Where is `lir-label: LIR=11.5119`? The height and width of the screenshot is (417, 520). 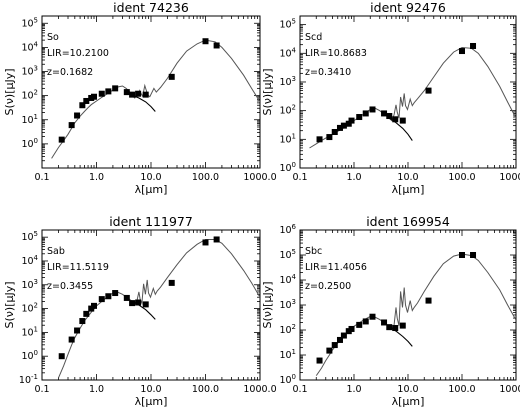 lir-label: LIR=11.5119 is located at coordinates (78, 267).